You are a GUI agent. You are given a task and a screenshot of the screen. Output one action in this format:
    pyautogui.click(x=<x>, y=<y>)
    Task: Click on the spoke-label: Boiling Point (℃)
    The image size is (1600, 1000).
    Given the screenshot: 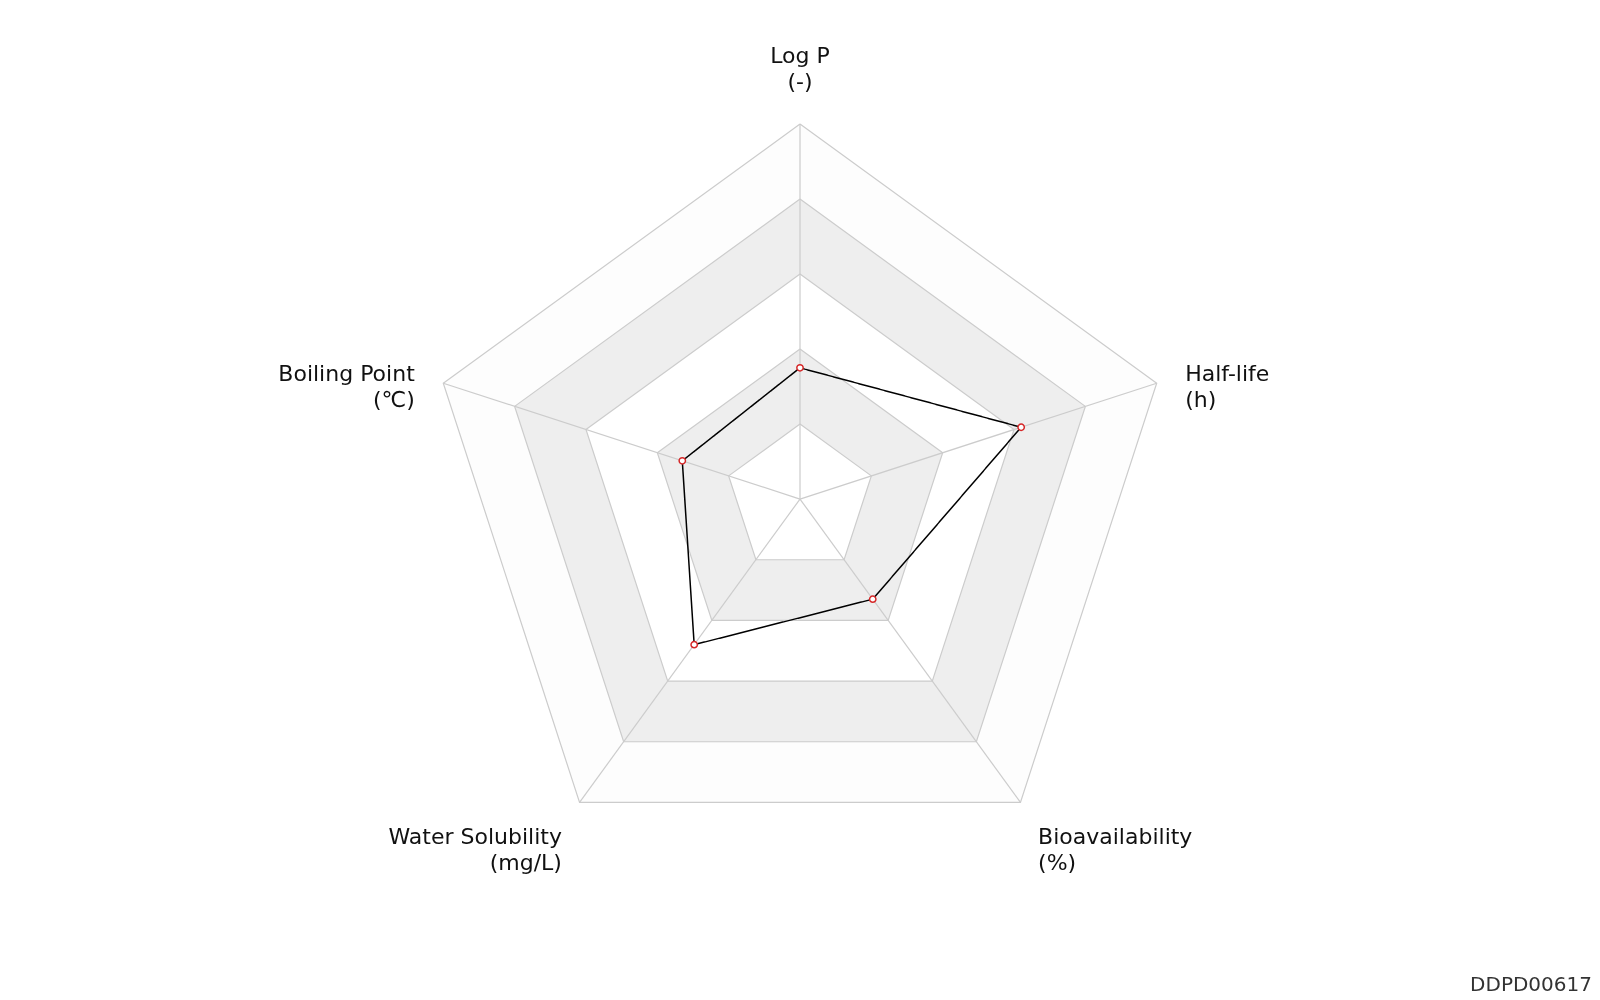 What is the action you would take?
    pyautogui.click(x=347, y=386)
    